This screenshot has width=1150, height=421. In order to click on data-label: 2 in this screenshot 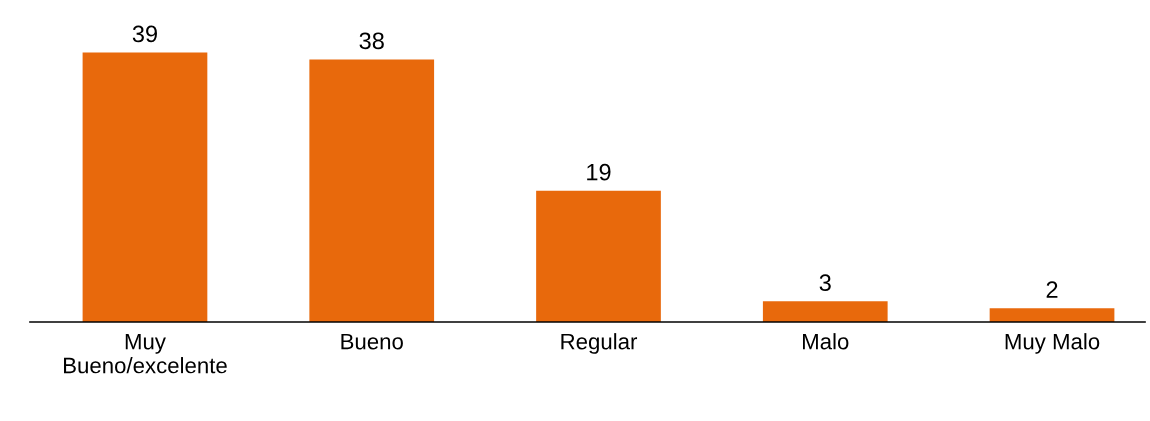, I will do `click(1052, 289)`.